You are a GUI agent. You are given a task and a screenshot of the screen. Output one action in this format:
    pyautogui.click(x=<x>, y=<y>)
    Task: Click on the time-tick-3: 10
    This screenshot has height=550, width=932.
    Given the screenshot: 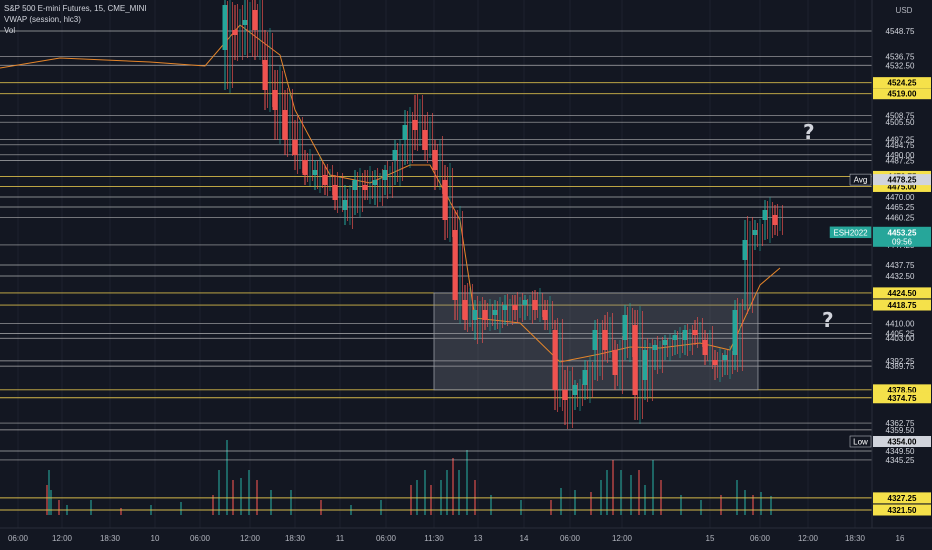 What is the action you would take?
    pyautogui.click(x=155, y=538)
    